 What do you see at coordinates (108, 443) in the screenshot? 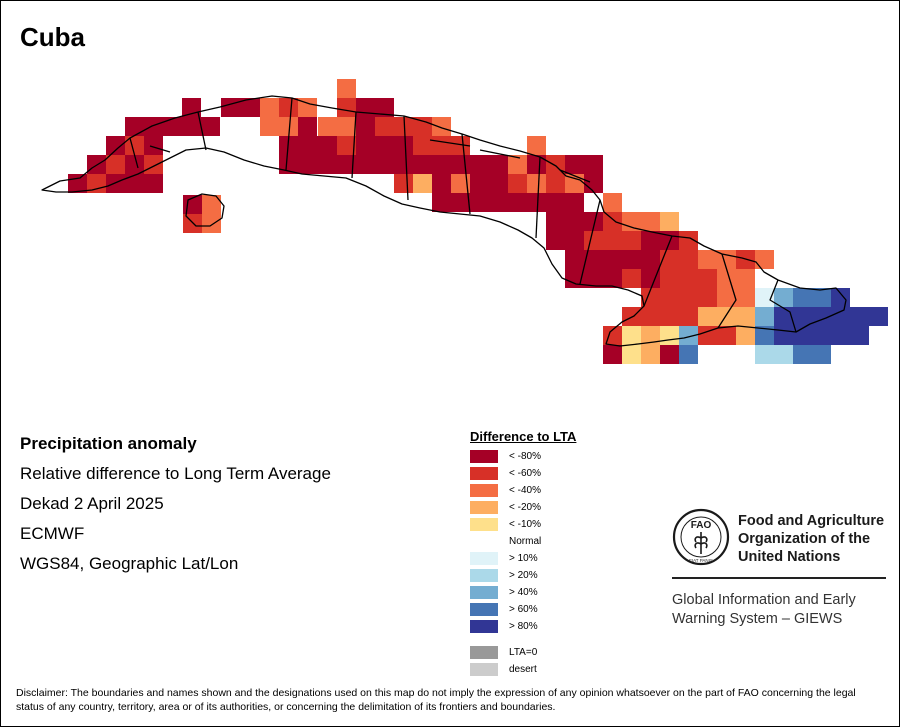
I see `info-title: Precipitation anomaly` at bounding box center [108, 443].